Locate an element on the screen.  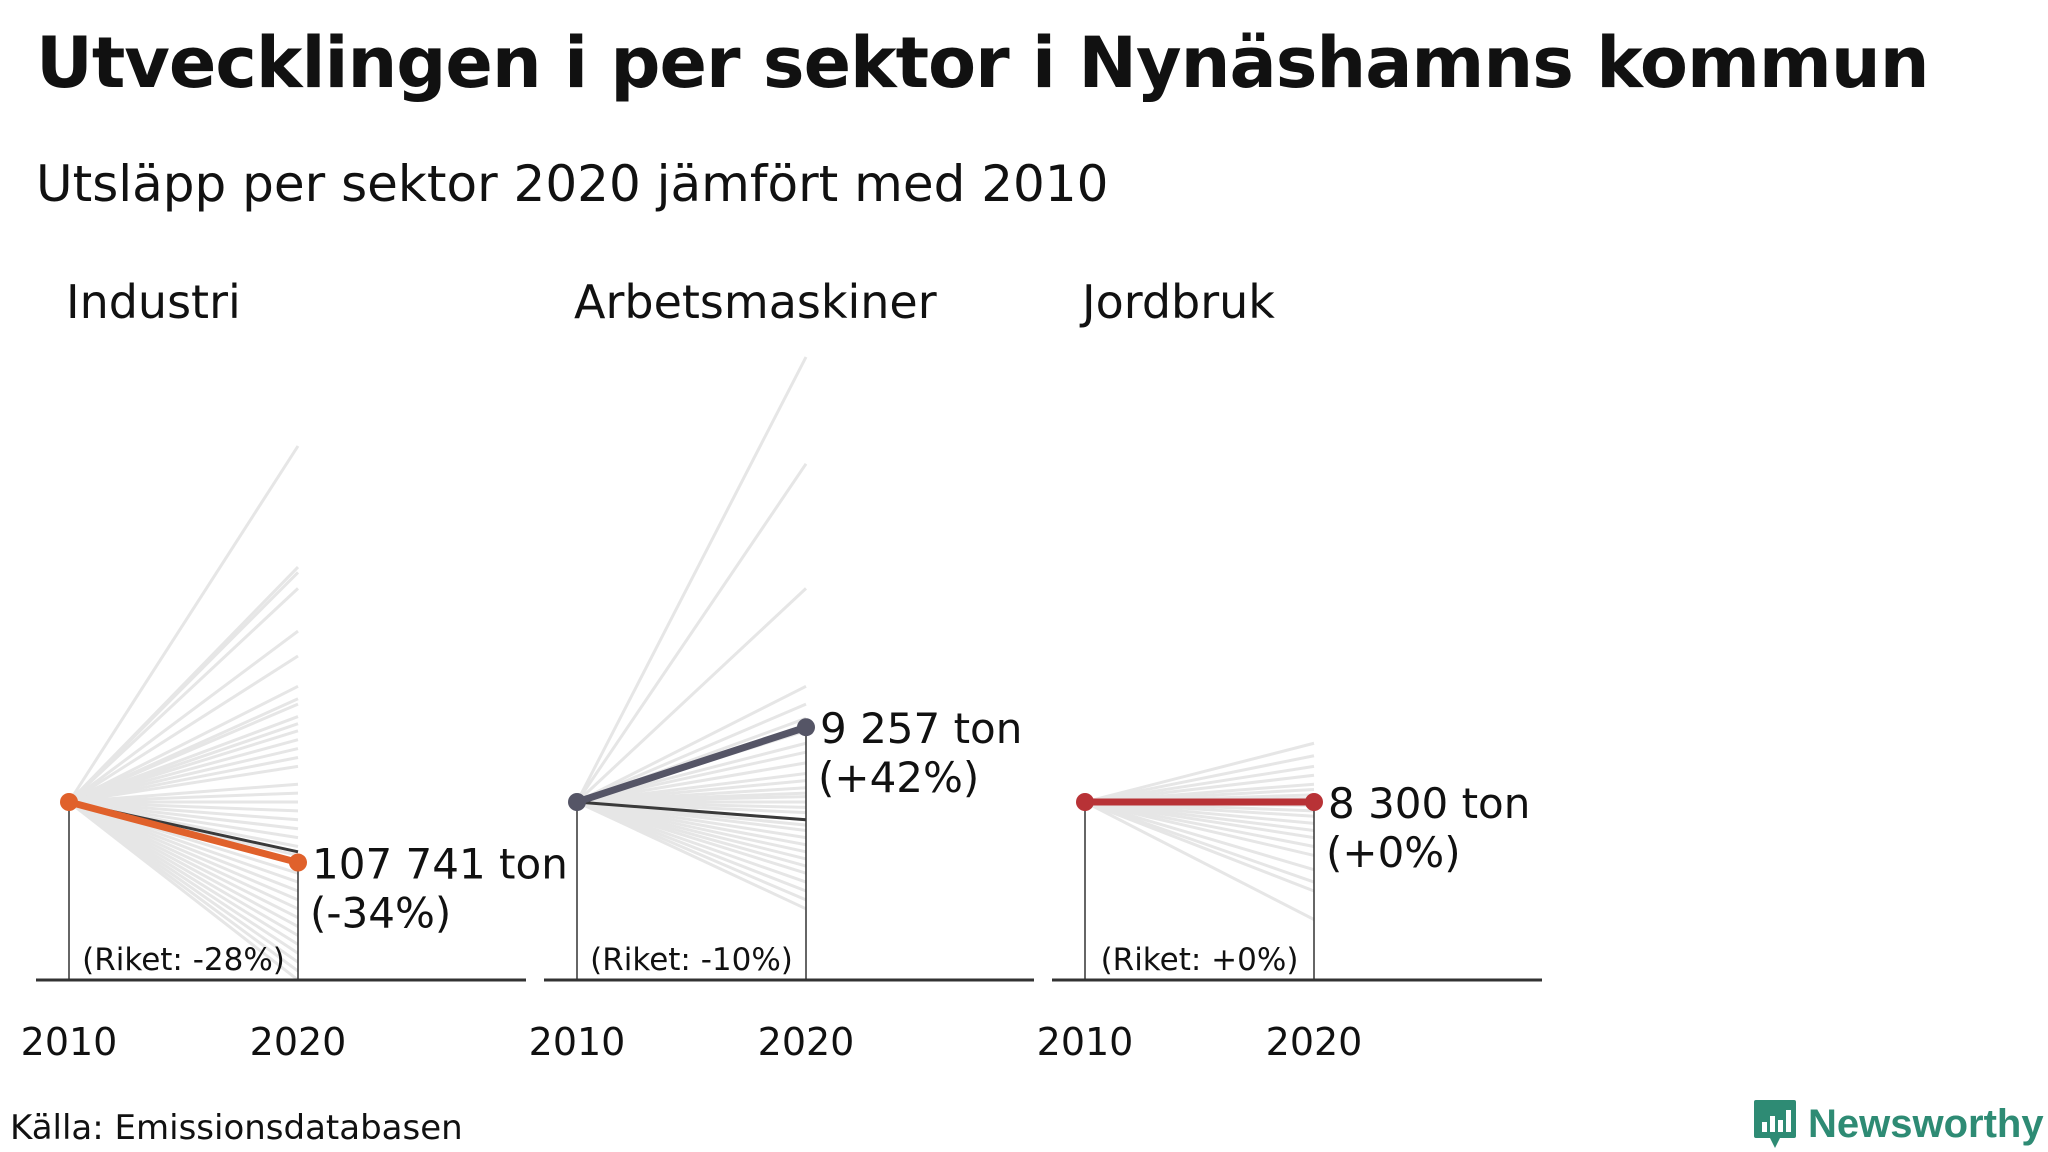
value-label: 107 741 ton is located at coordinates (440, 864).